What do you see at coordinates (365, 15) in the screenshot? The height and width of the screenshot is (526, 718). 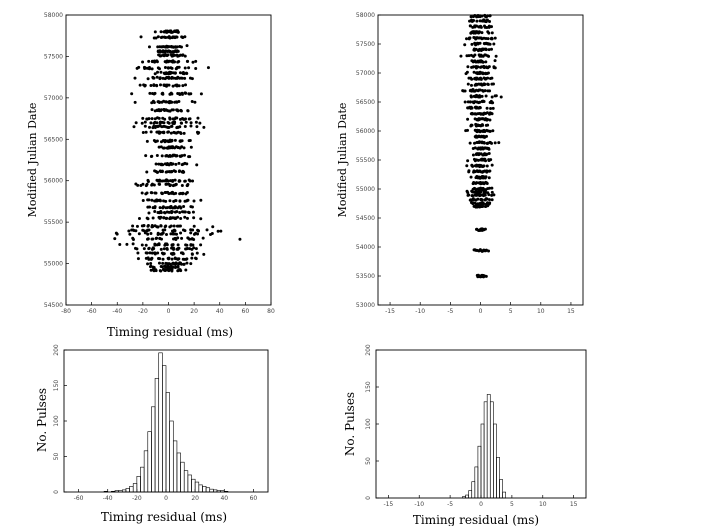 I see `y-tick-label-b-10: 58000` at bounding box center [365, 15].